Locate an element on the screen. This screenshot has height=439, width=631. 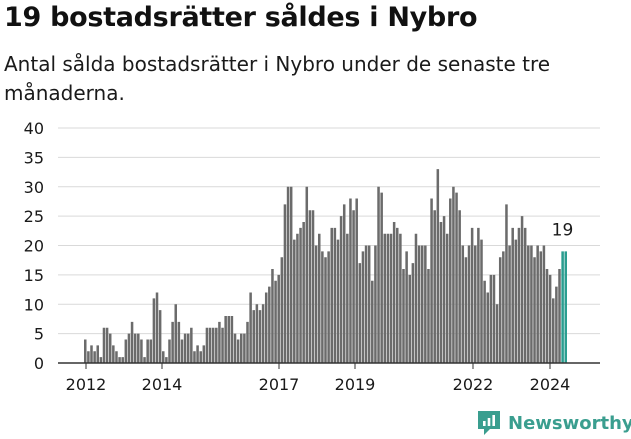
x-tick-label: 2022 is located at coordinates (473, 384).